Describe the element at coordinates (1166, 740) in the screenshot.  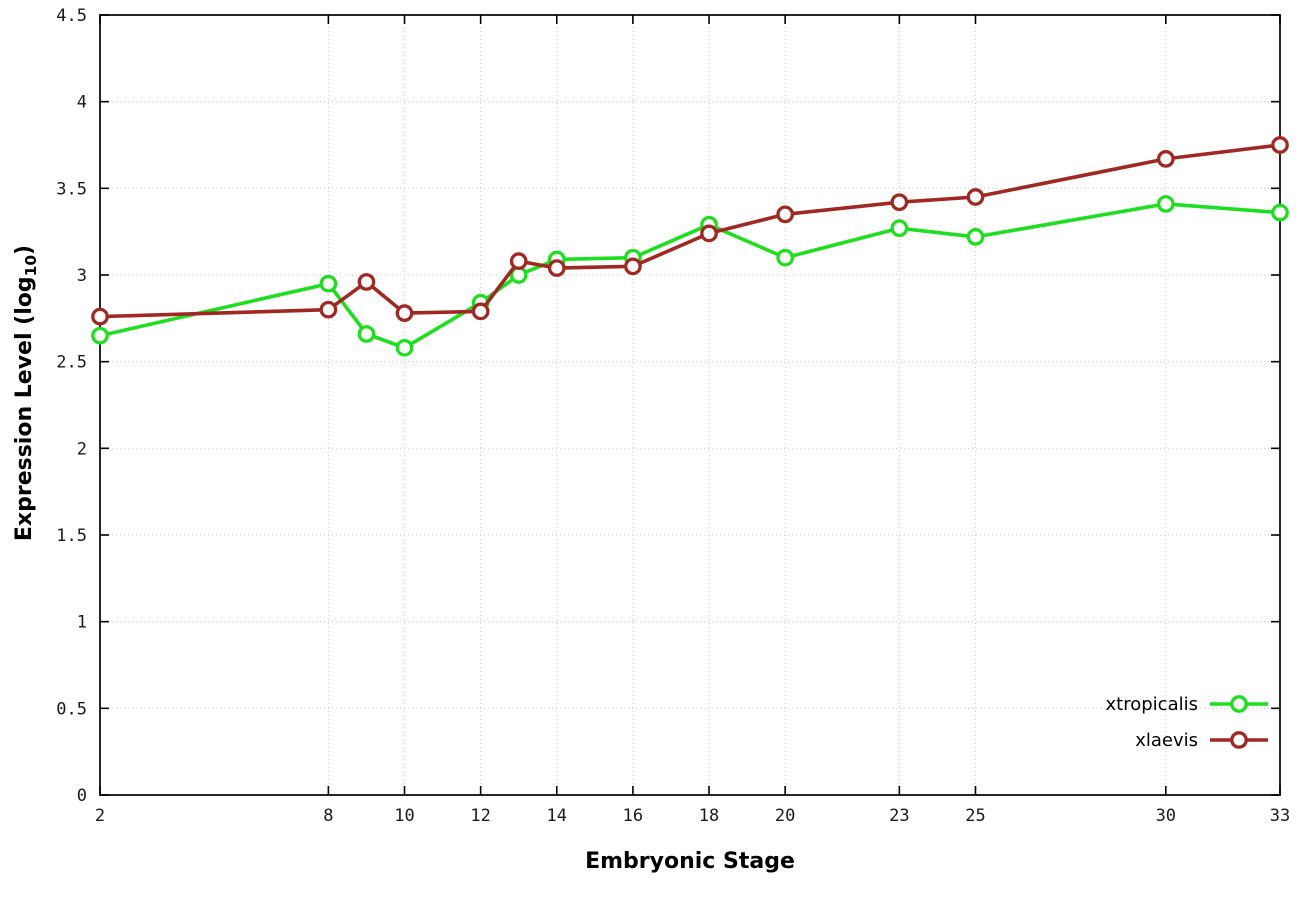
I see `legend-label-xlaevis: xlaevis` at that location.